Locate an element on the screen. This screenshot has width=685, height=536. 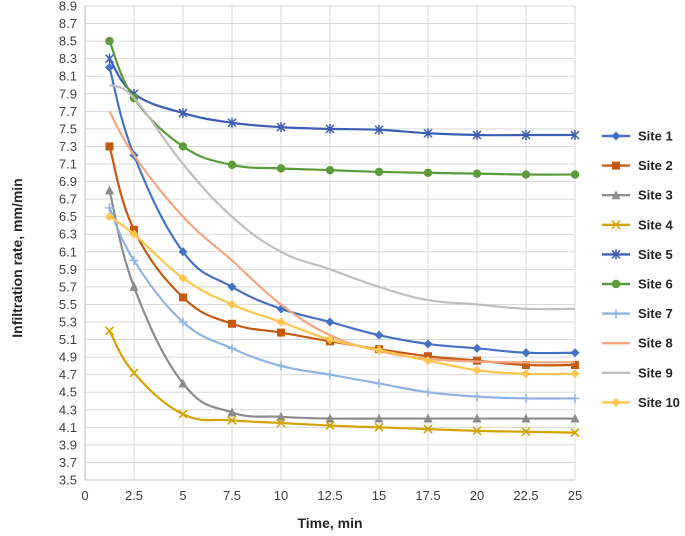
legend-item-site-3: Site 3 is located at coordinates (637, 195).